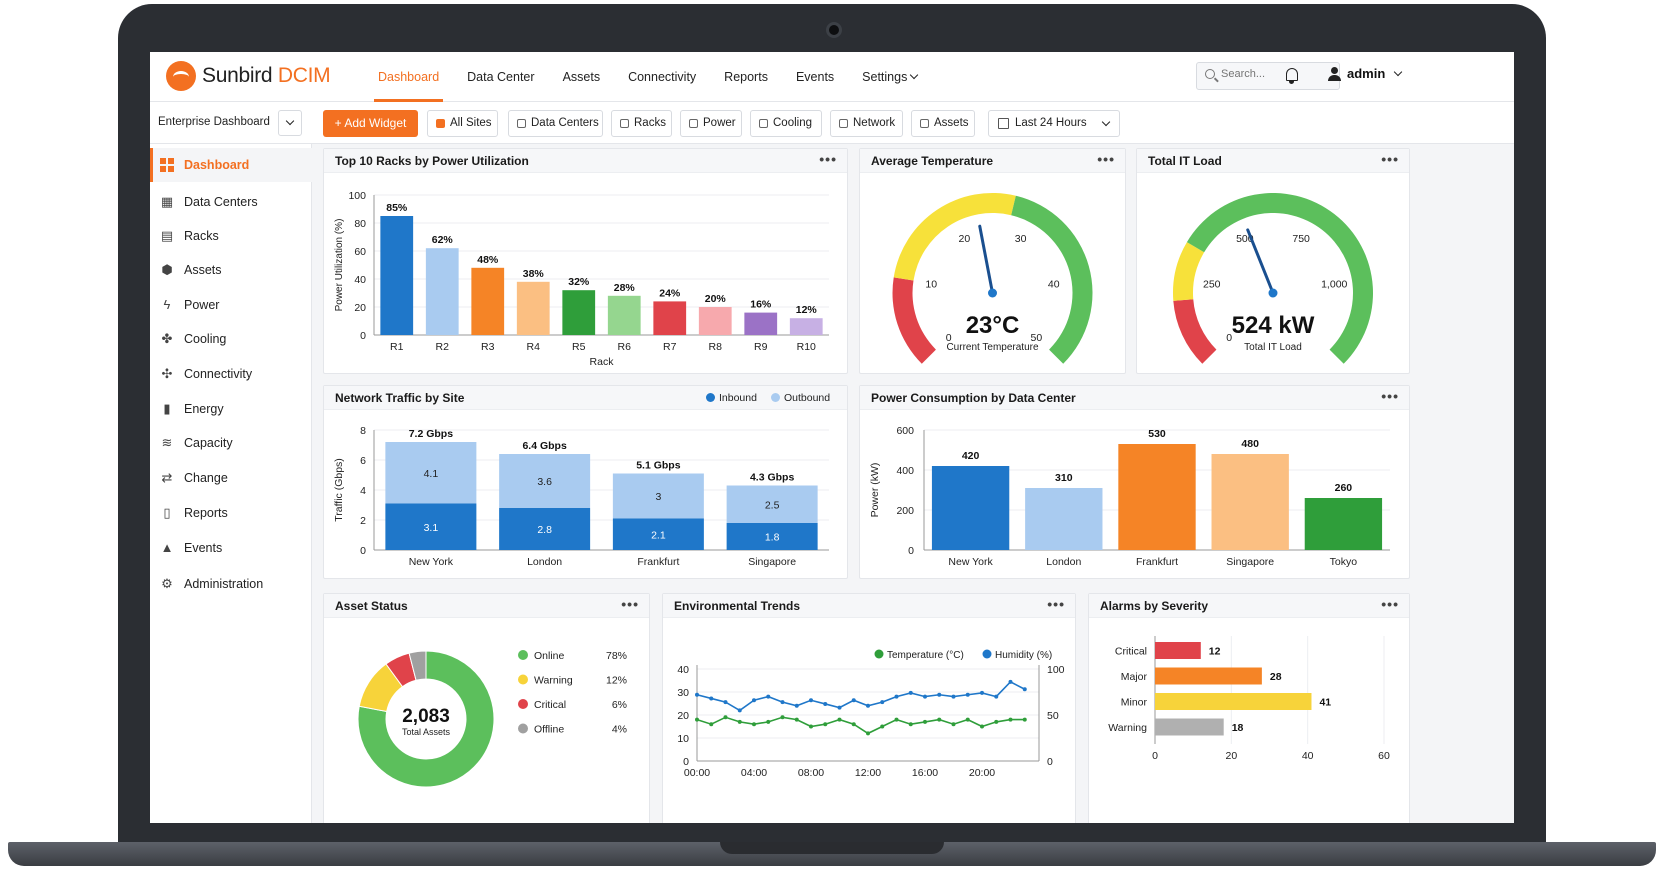  Describe the element at coordinates (807, 310) in the screenshot. I see `bar-value-label: 12%` at that location.